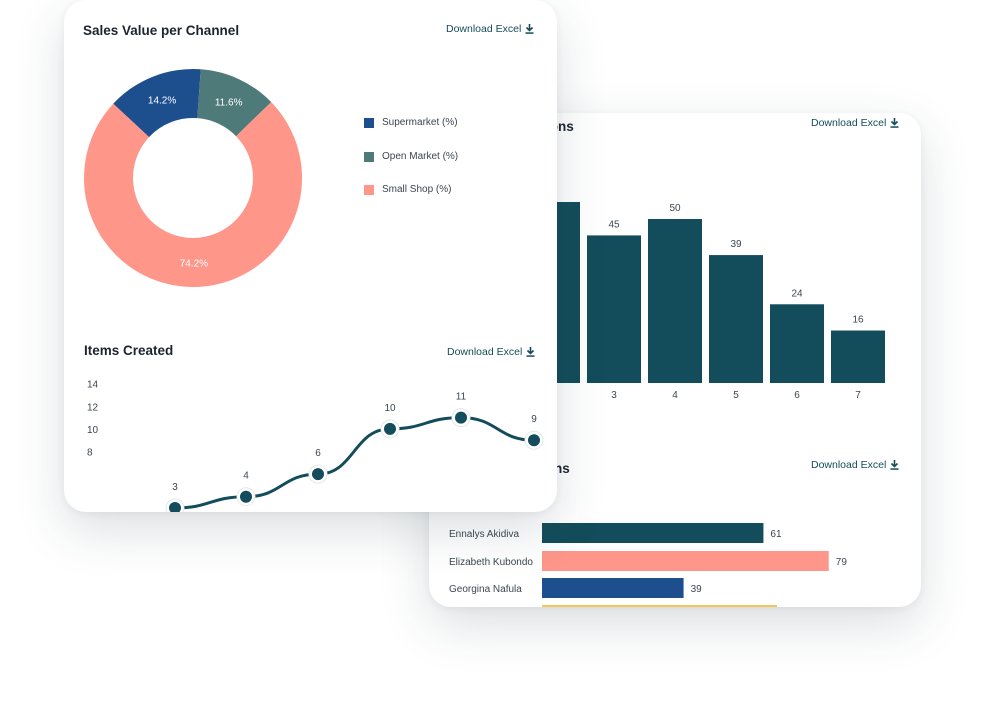 This screenshot has height=715, width=984. Describe the element at coordinates (354, 463) in the screenshot. I see `items-created-line` at that location.